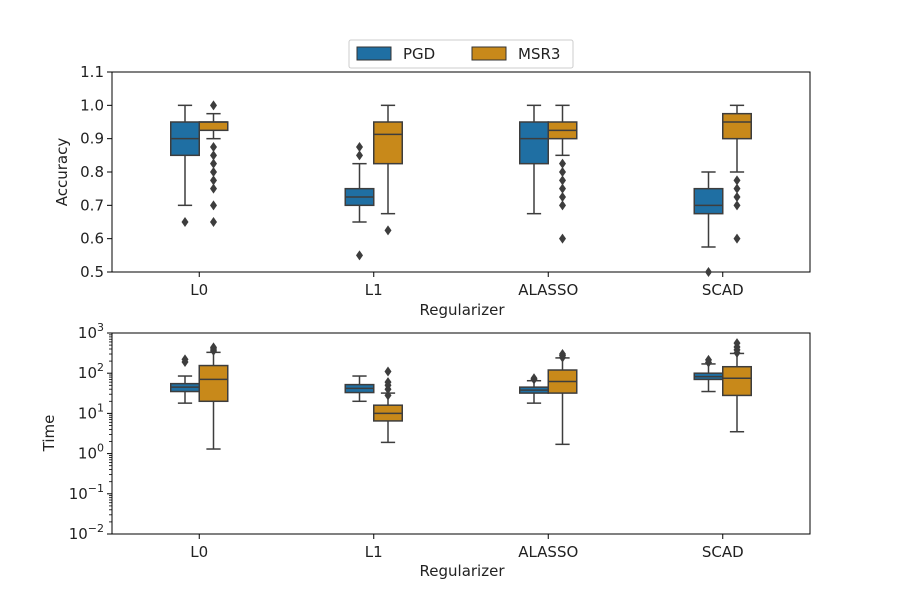 Image resolution: width=900 pixels, height=600 pixels. What do you see at coordinates (185, 222) in the screenshot?
I see `accuracy-pgd-l0-outlier` at bounding box center [185, 222].